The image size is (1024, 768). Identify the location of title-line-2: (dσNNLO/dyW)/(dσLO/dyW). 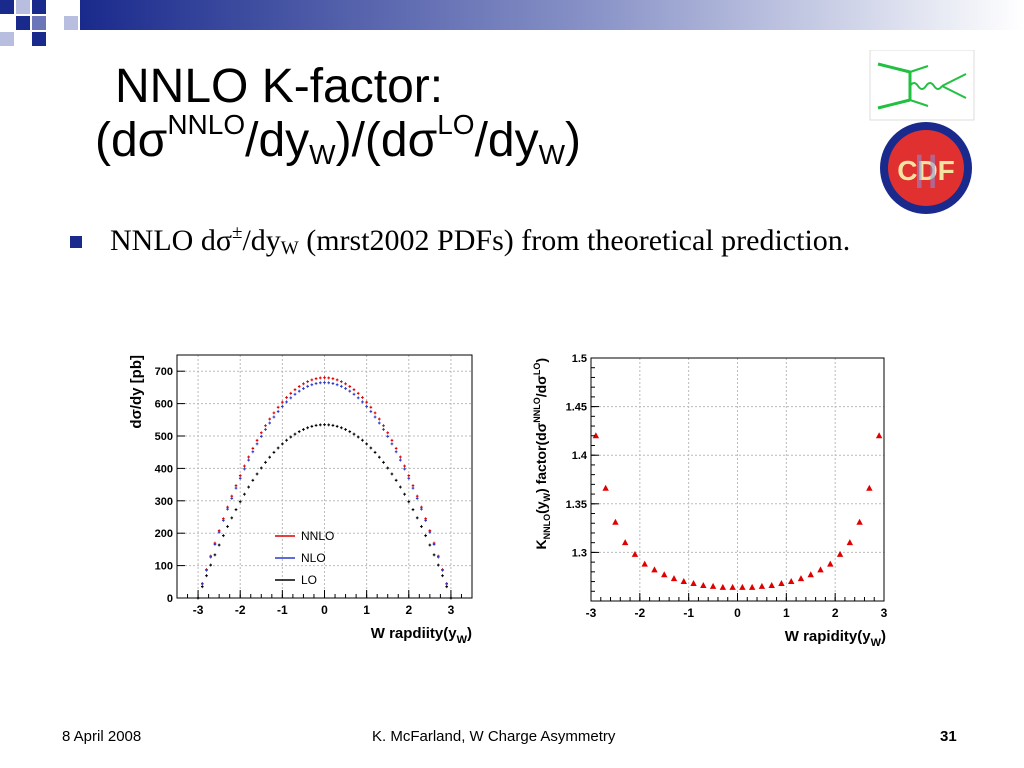
(338, 140).